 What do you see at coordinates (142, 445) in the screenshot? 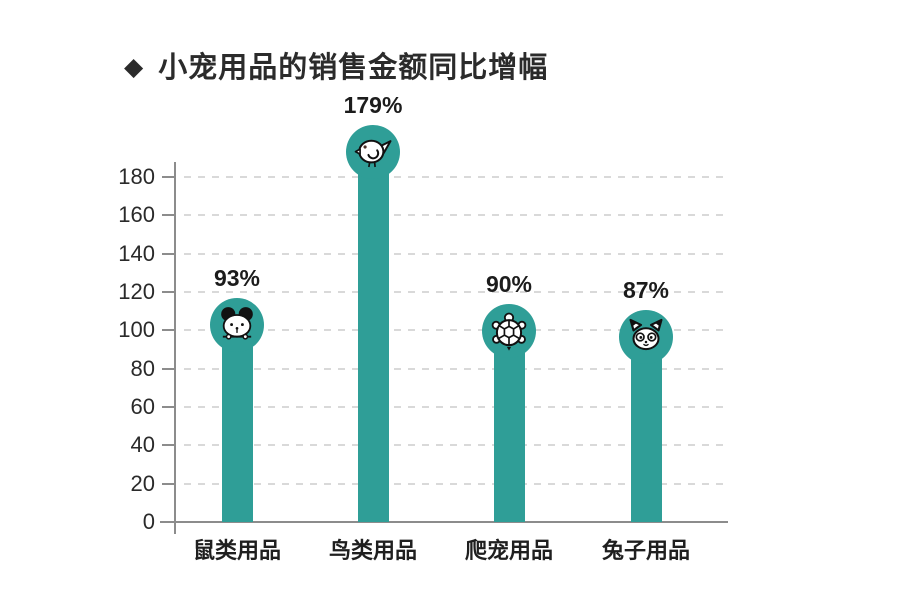
I see `y-axis-label: 40` at bounding box center [142, 445].